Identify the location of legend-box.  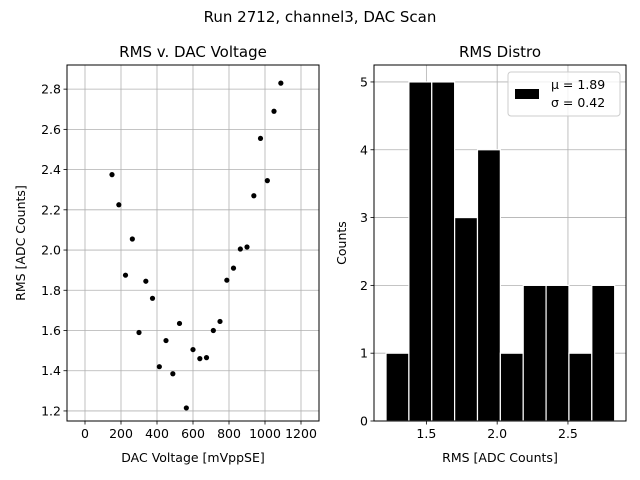
(564, 94).